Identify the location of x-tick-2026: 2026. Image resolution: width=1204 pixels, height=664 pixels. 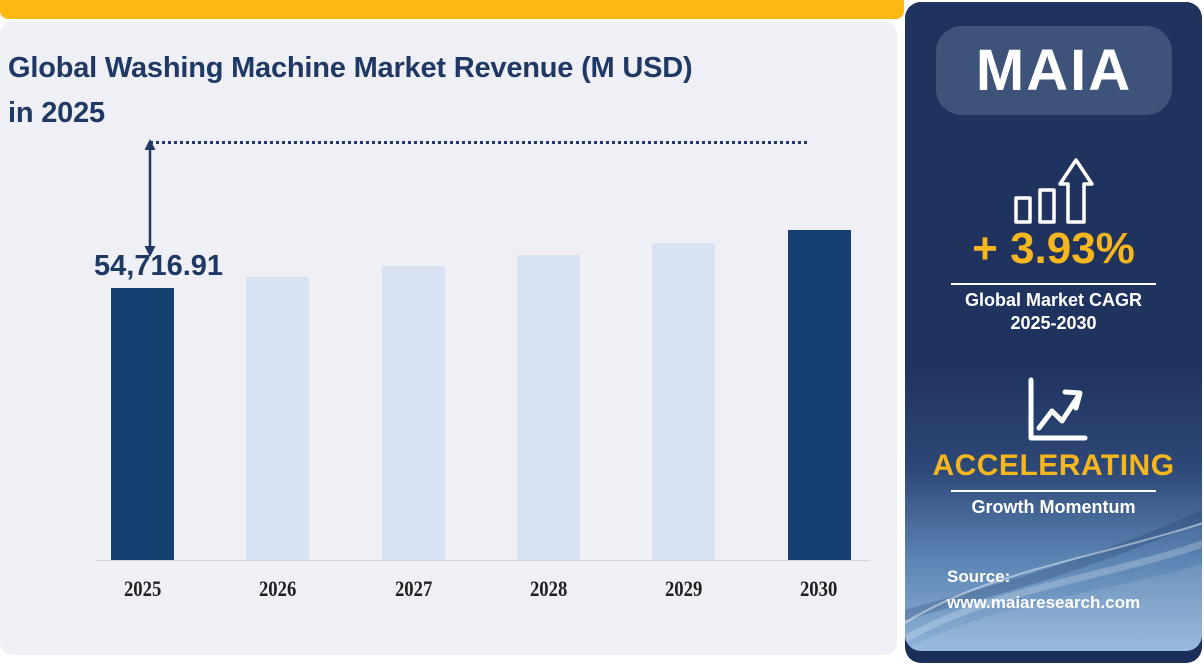
(278, 588).